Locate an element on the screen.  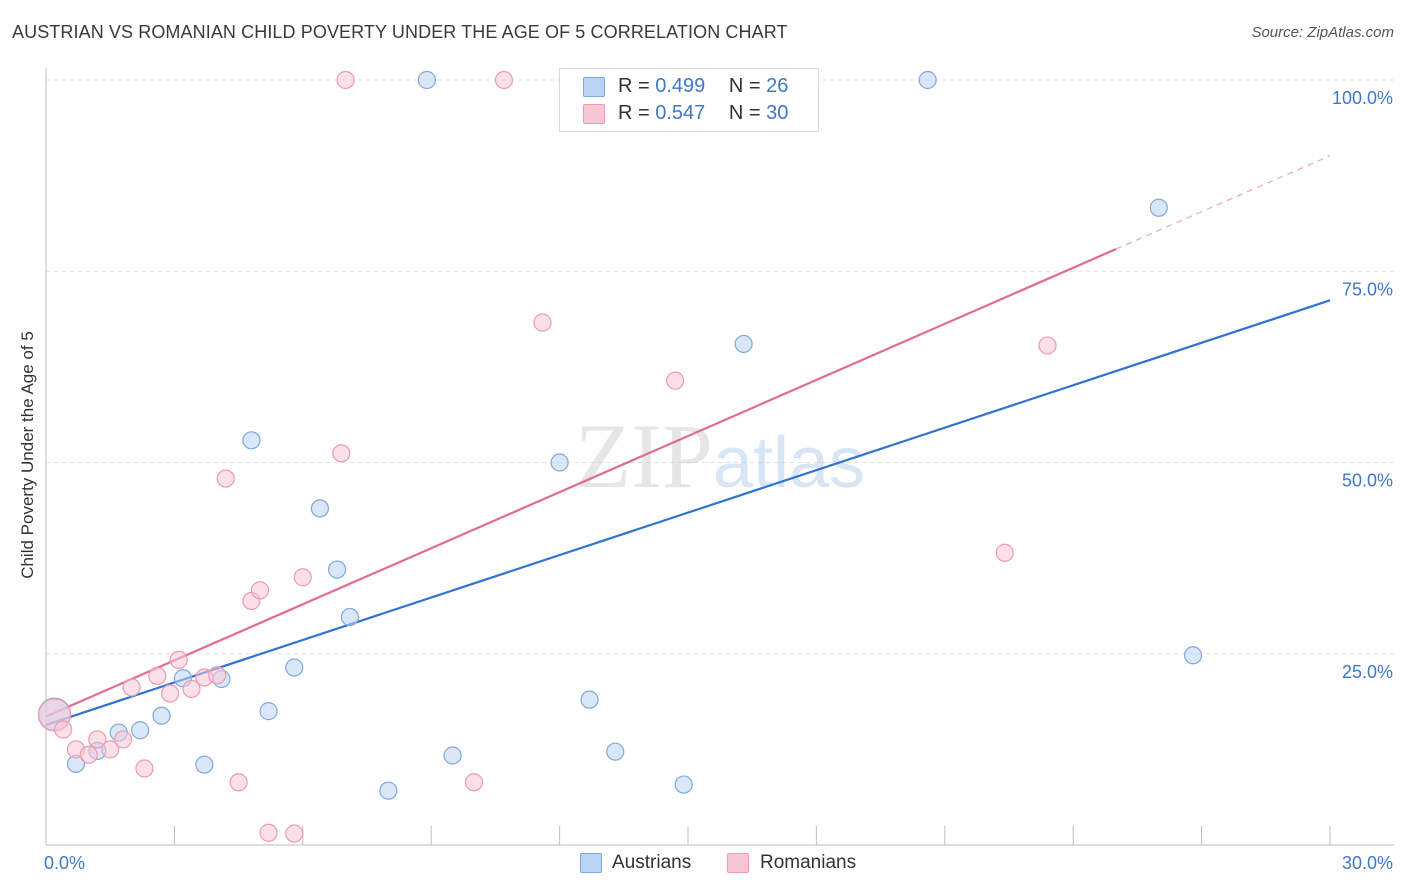
n-value: 30 is located at coordinates (777, 113).